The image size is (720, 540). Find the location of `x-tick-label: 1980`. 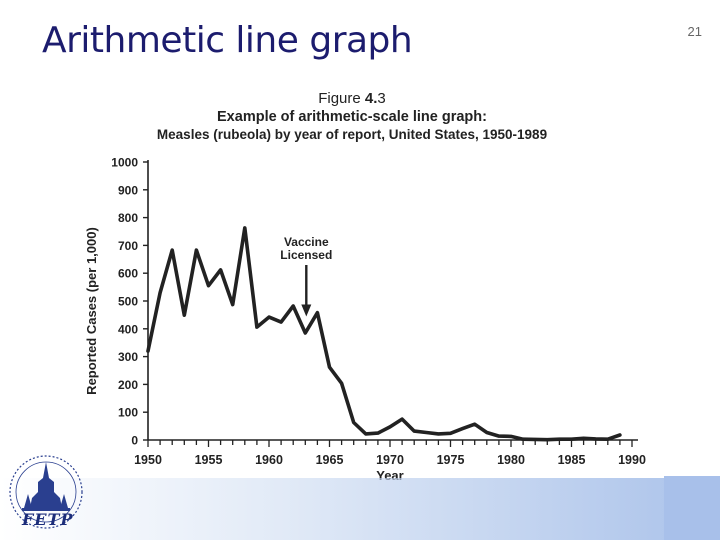

x-tick-label: 1980 is located at coordinates (511, 460).